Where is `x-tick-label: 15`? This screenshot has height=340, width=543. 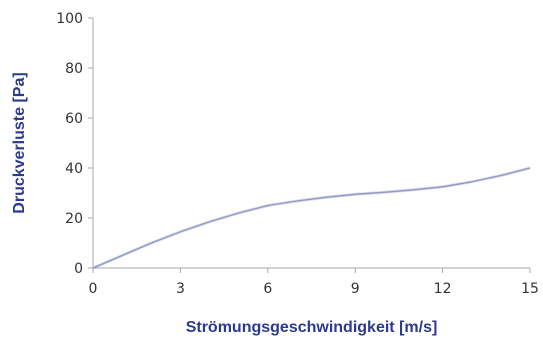 x-tick-label: 15 is located at coordinates (530, 289).